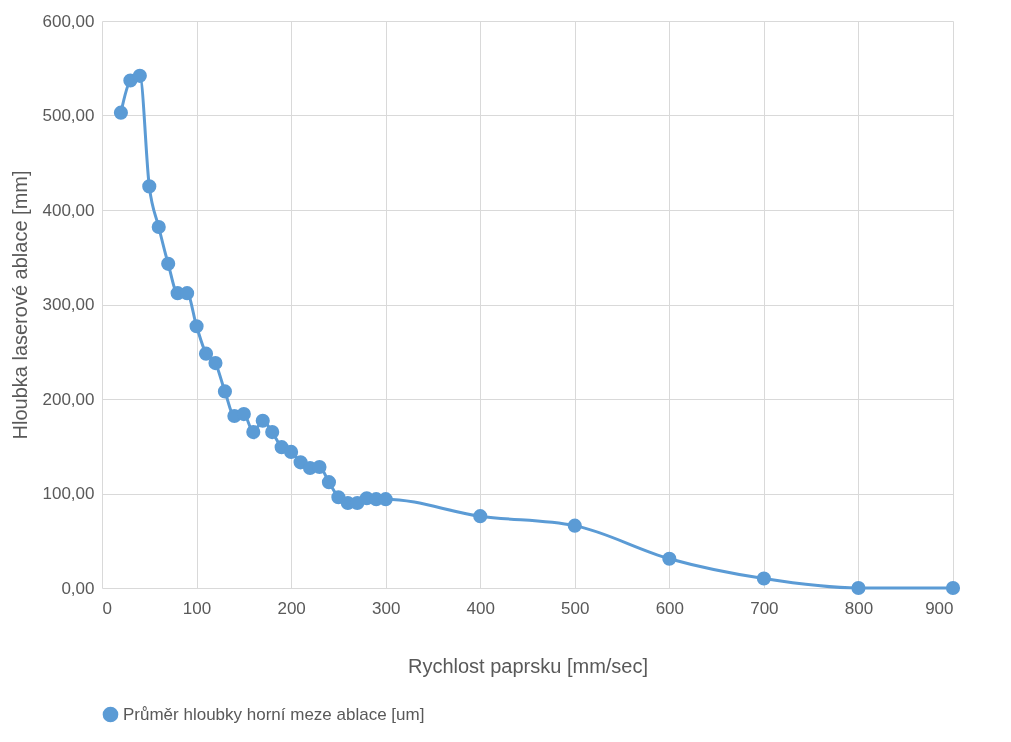 This screenshot has width=1011, height=742. I want to click on x-tick-label: 300, so click(386, 608).